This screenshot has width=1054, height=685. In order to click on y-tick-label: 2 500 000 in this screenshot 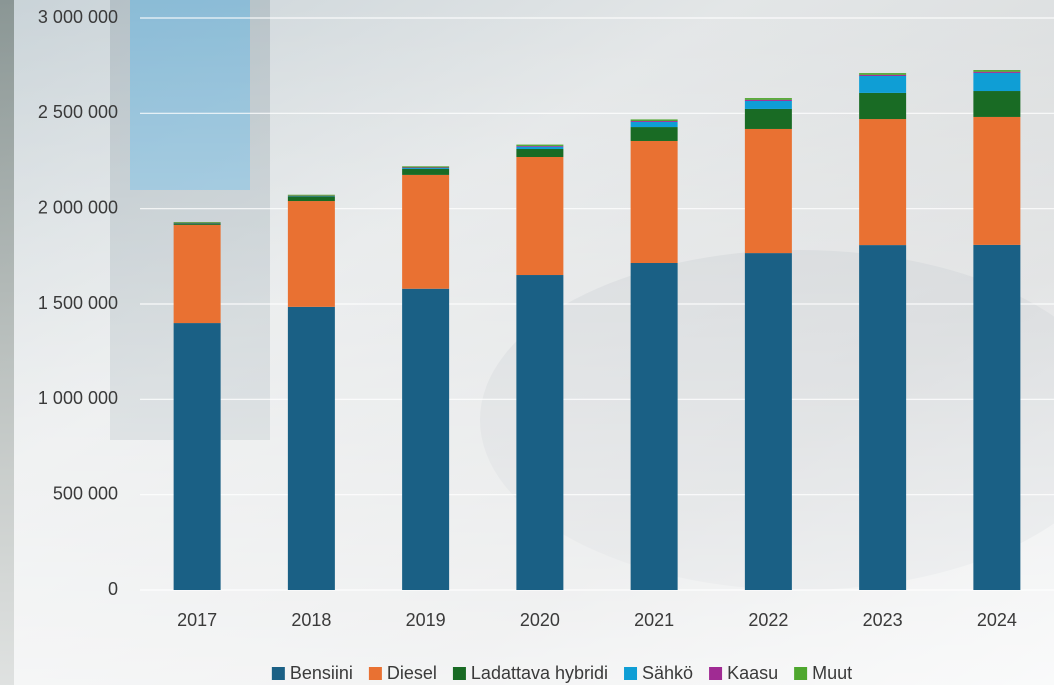, I will do `click(78, 112)`.